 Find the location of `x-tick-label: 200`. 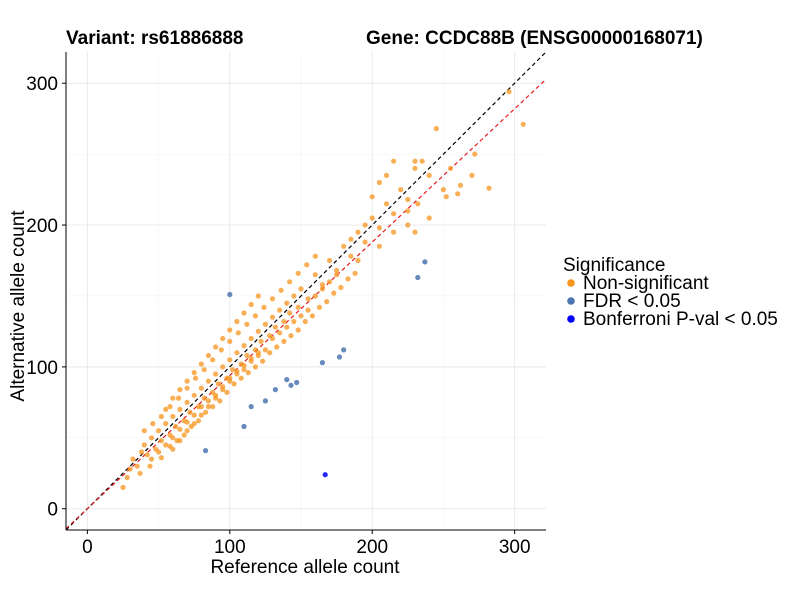

x-tick-label: 200 is located at coordinates (372, 547).